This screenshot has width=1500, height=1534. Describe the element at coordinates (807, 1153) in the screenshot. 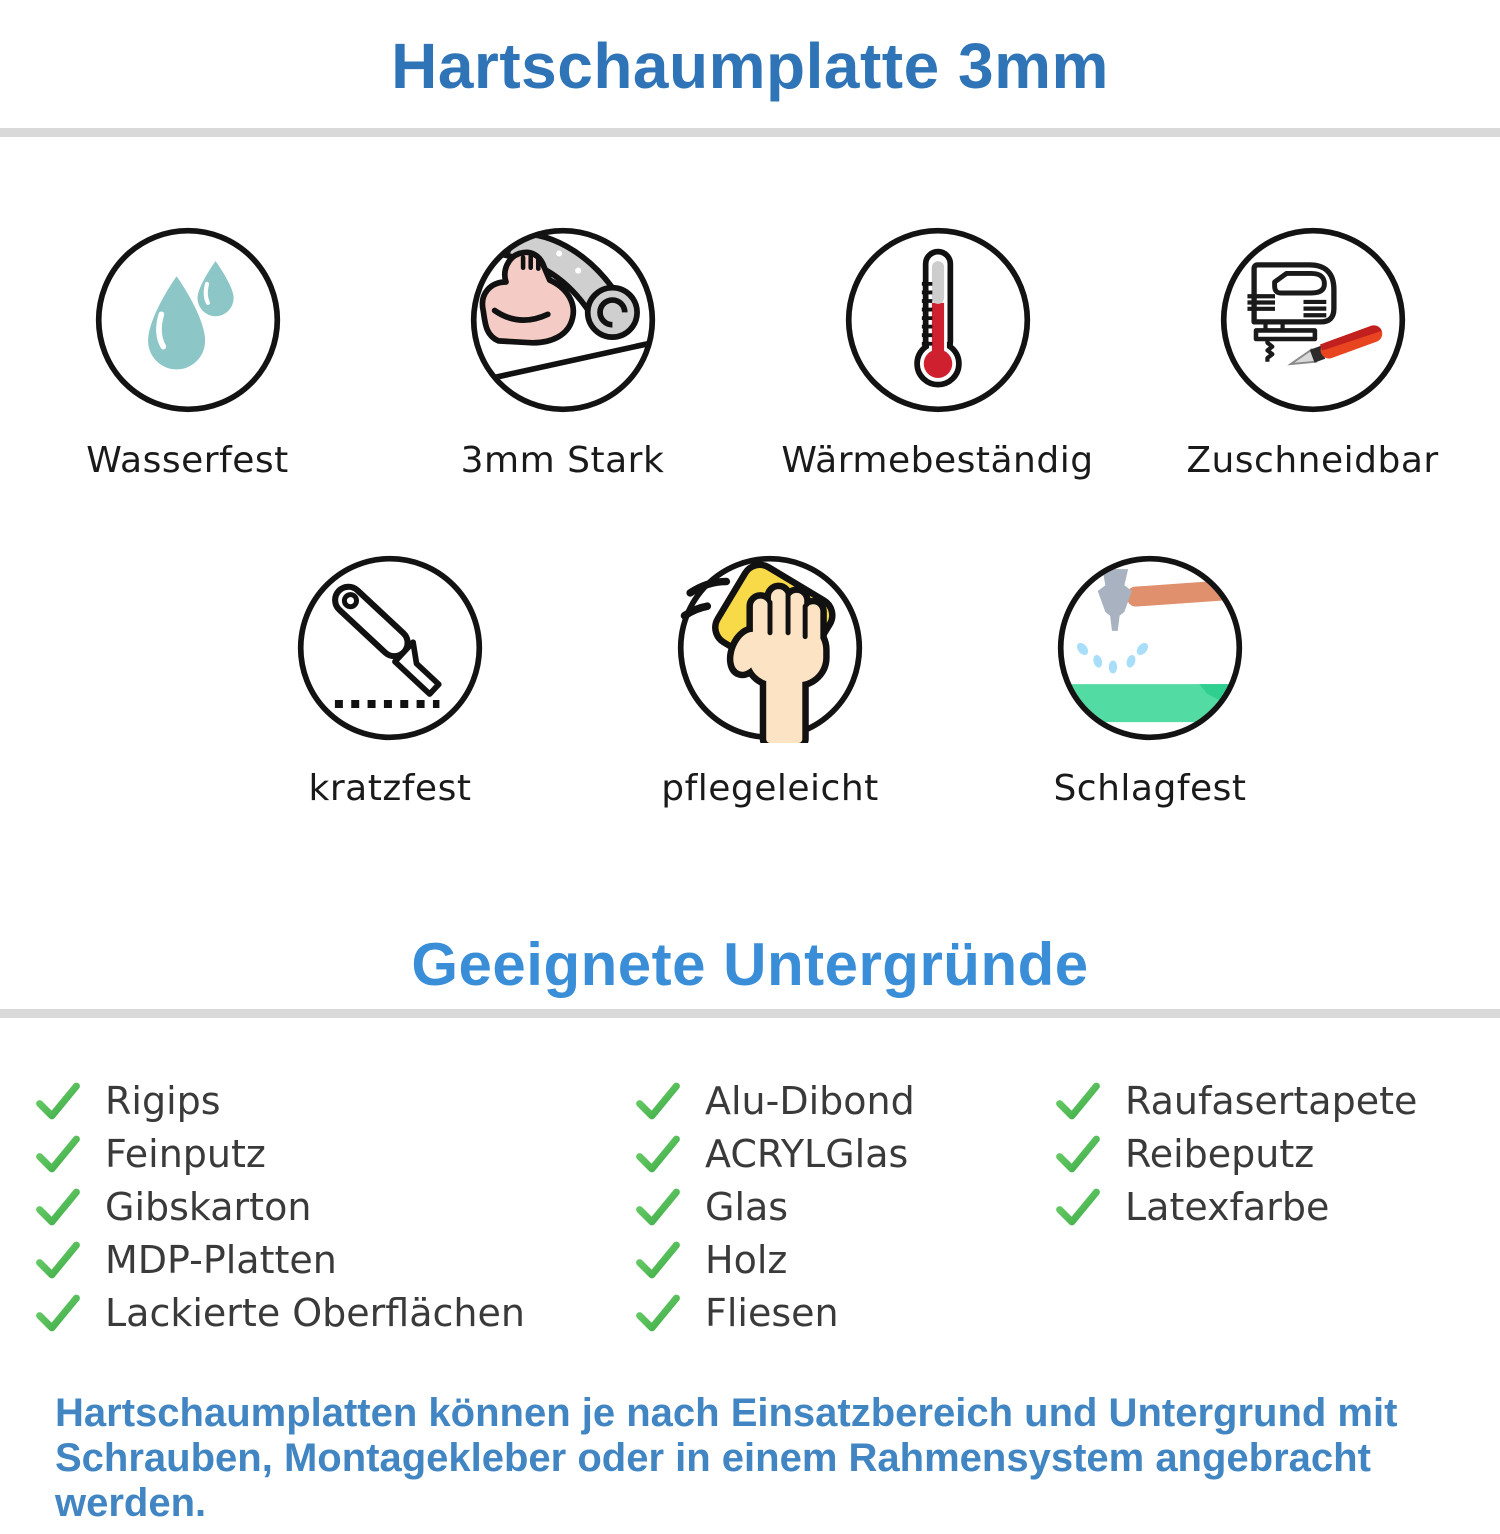

I see `list-item-label: ACRYLGlas` at that location.